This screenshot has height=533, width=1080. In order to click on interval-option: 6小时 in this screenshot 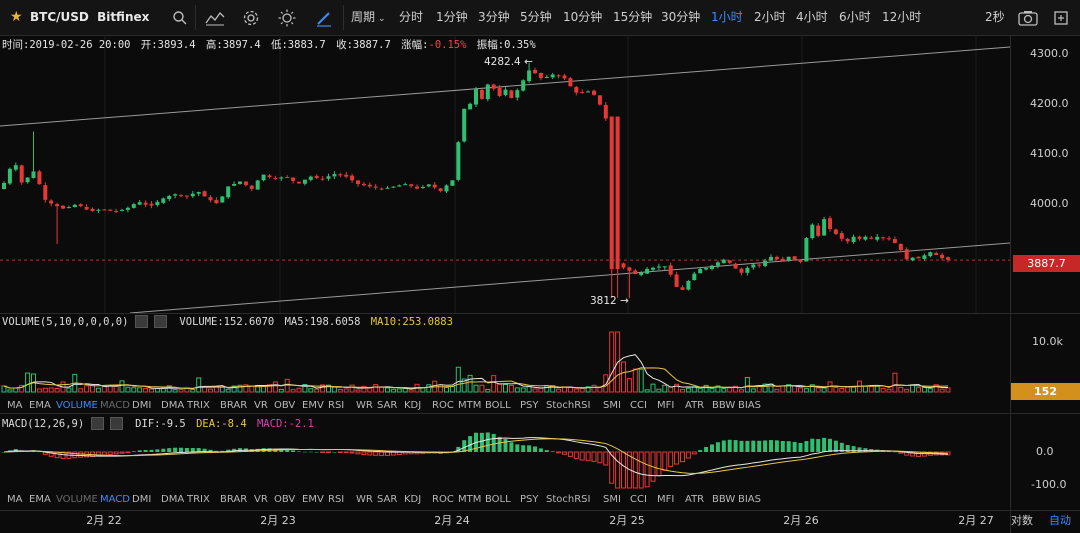, I will do `click(855, 17)`.